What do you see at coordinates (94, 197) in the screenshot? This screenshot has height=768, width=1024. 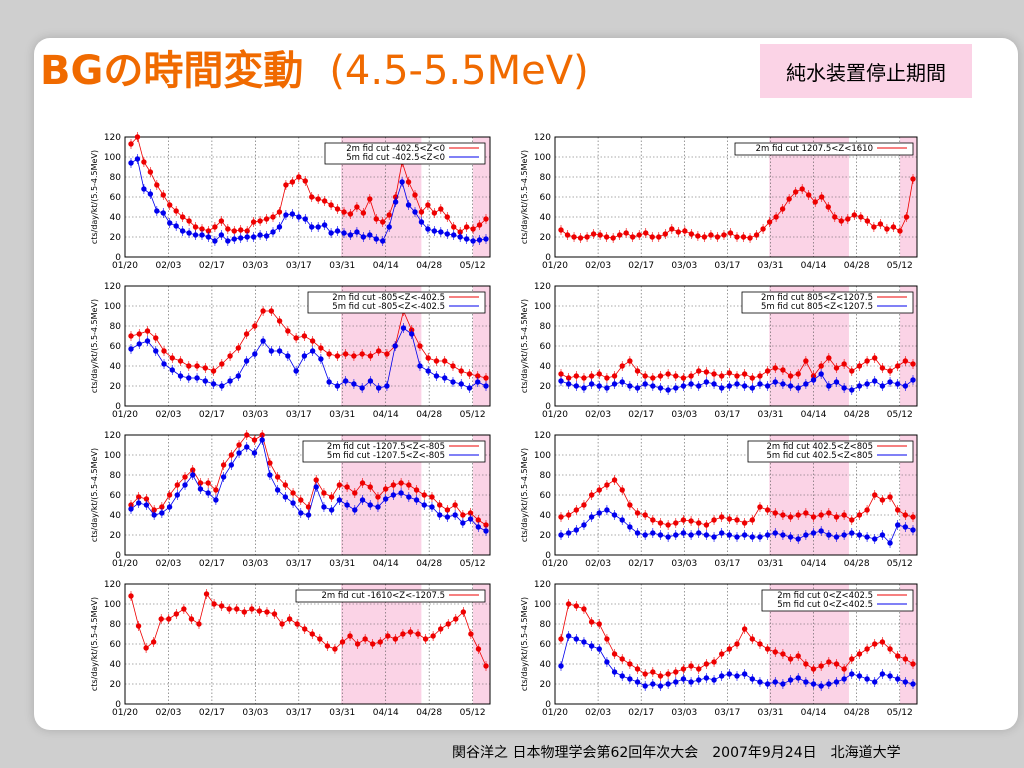 I see `y-axis-label: cts/day/kt/(5.5-4.5MeV)` at bounding box center [94, 197].